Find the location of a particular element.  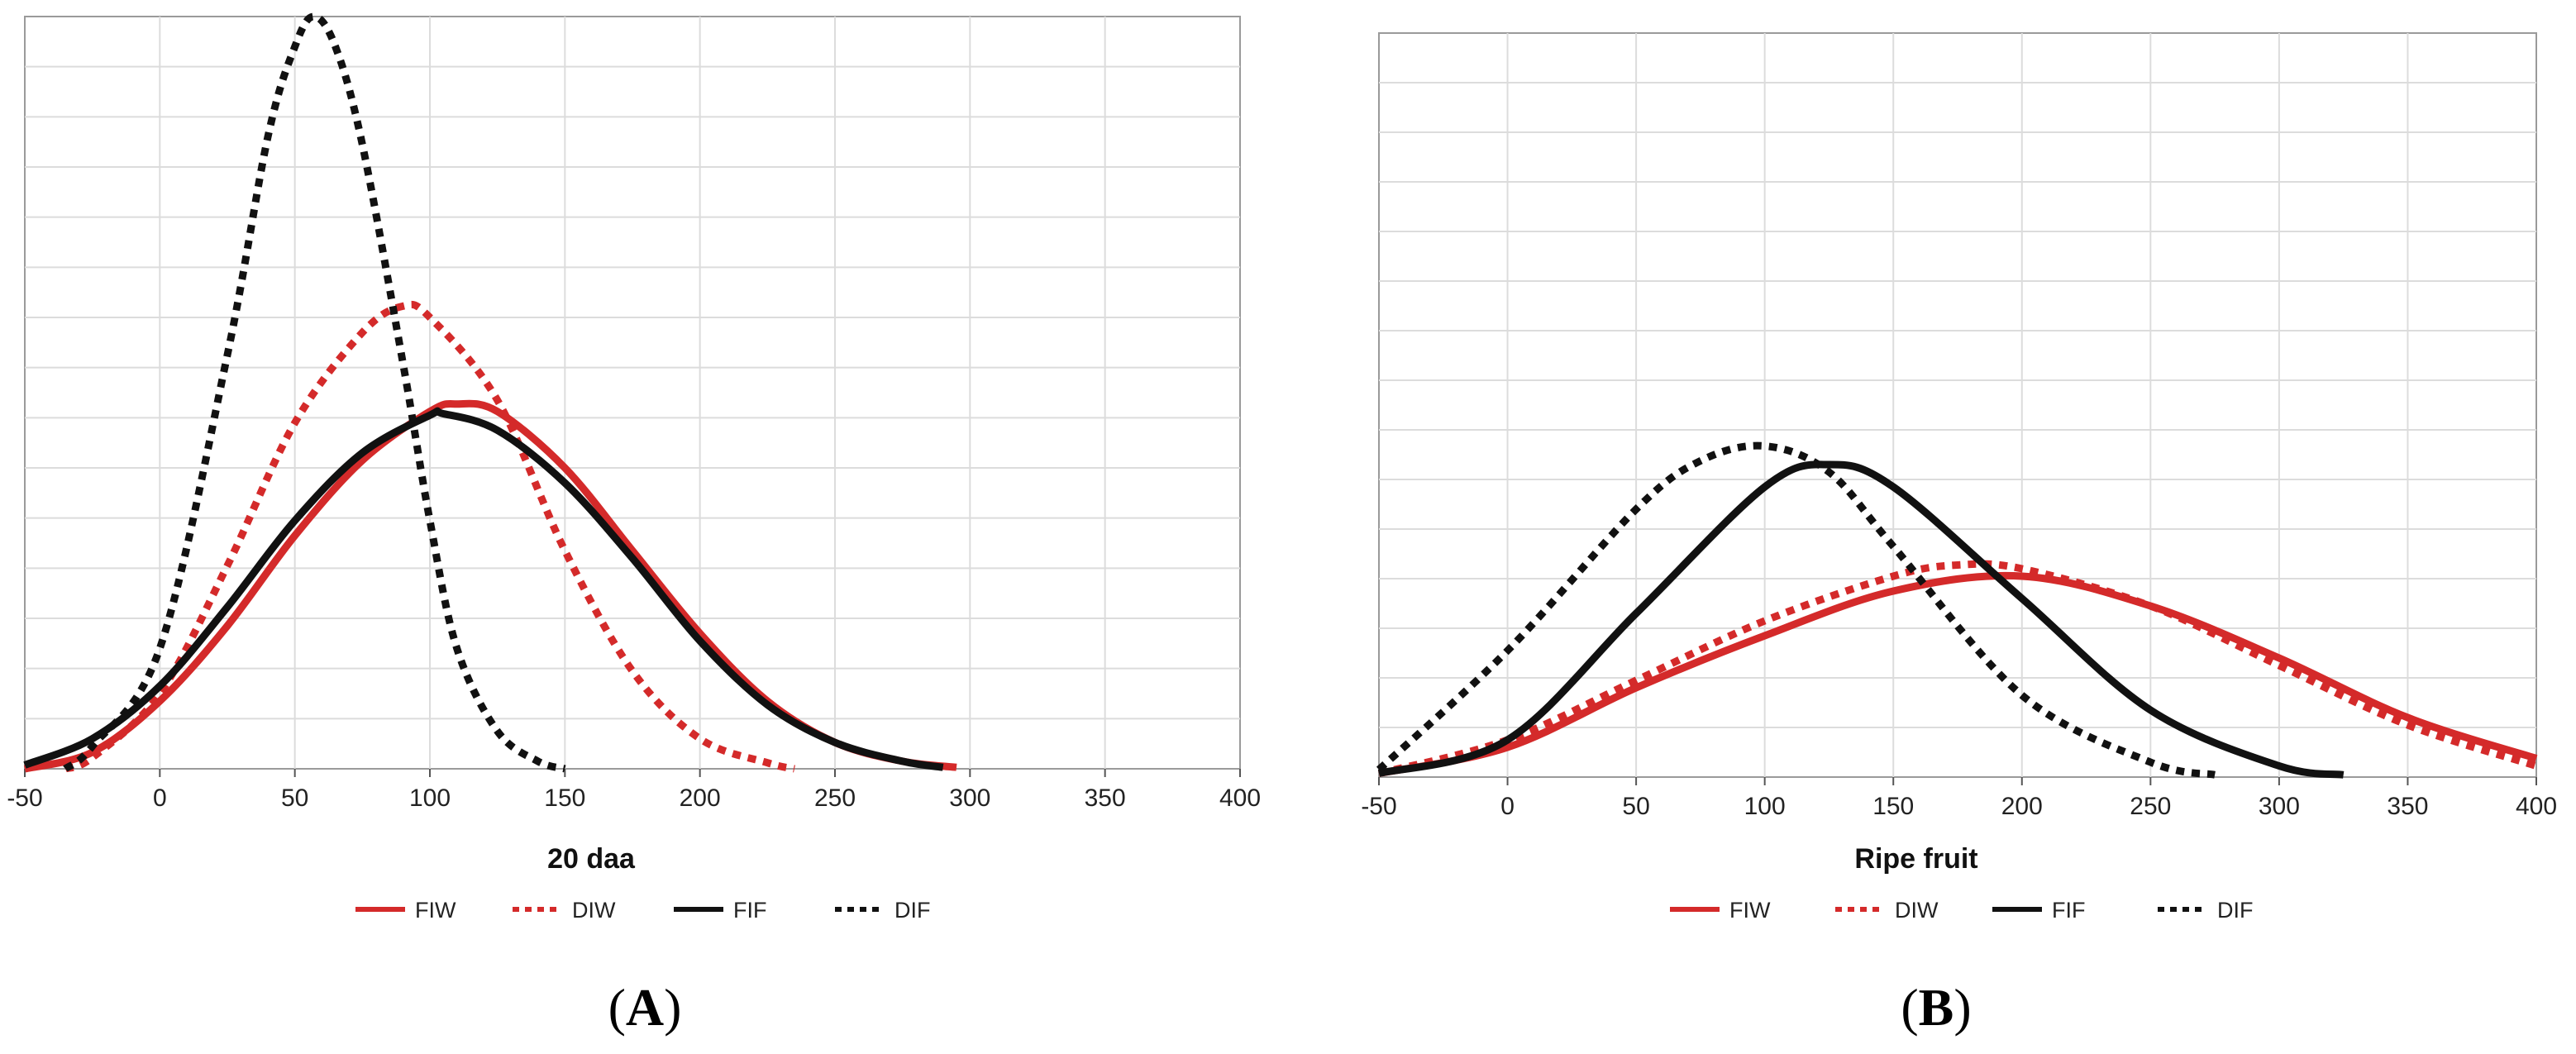

series-line-fiw-b is located at coordinates (1958, 674).